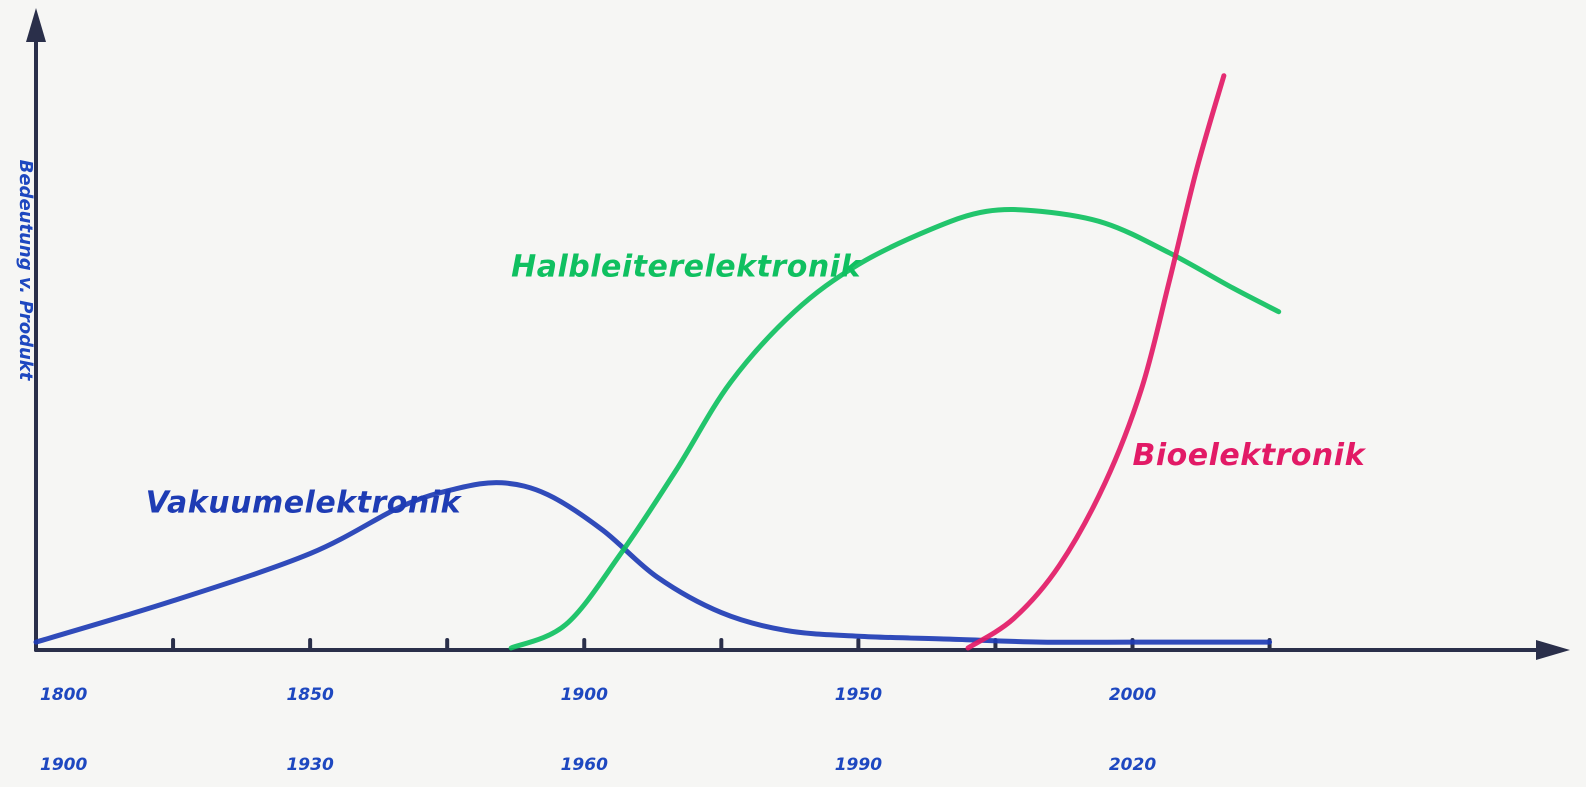 The width and height of the screenshot is (1586, 787). Describe the element at coordinates (309, 695) in the screenshot. I see `x-tick-label: 1850` at that location.